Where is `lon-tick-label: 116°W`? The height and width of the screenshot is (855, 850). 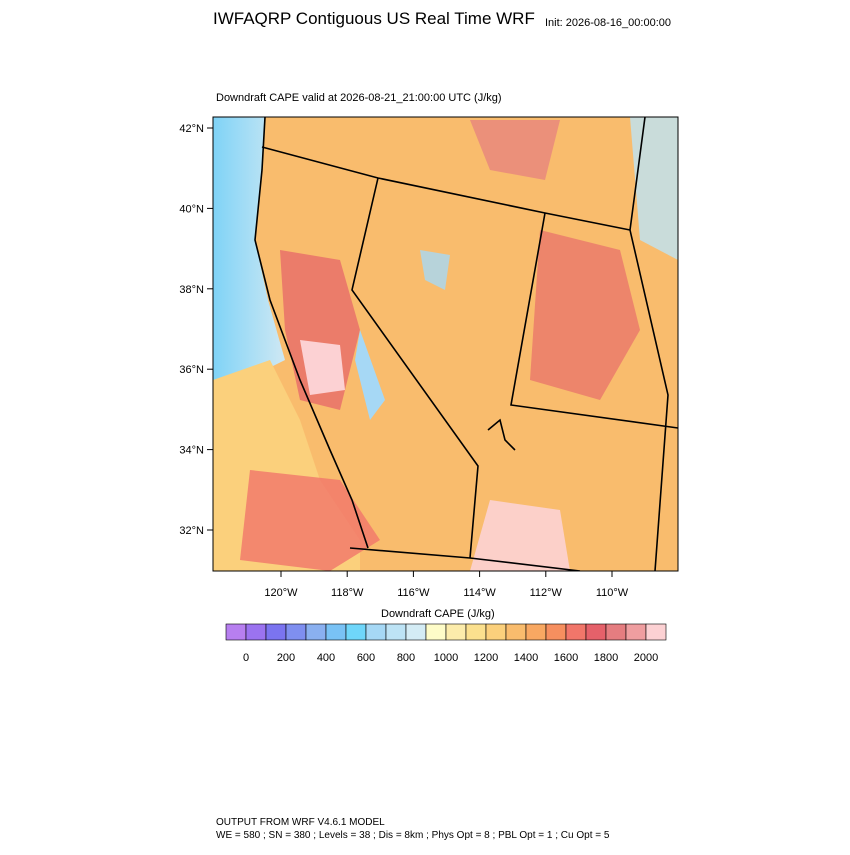 lon-tick-label: 116°W is located at coordinates (413, 593).